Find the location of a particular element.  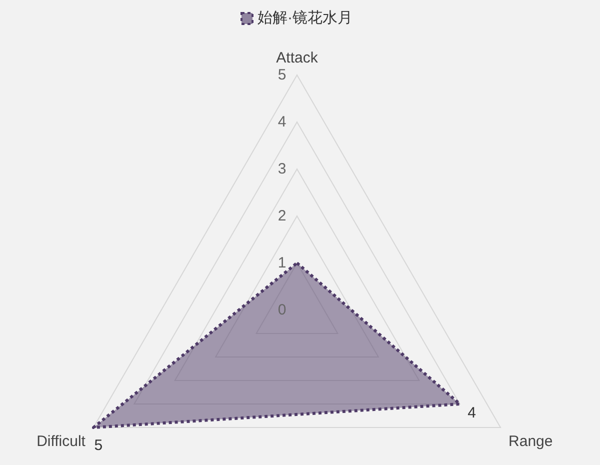

spoke-label: Attack is located at coordinates (297, 58).